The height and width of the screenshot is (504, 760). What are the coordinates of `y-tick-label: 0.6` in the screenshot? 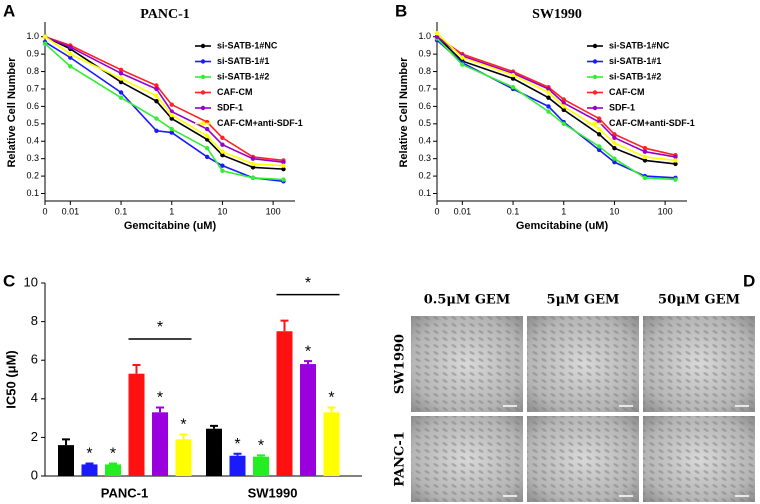 It's located at (424, 106).